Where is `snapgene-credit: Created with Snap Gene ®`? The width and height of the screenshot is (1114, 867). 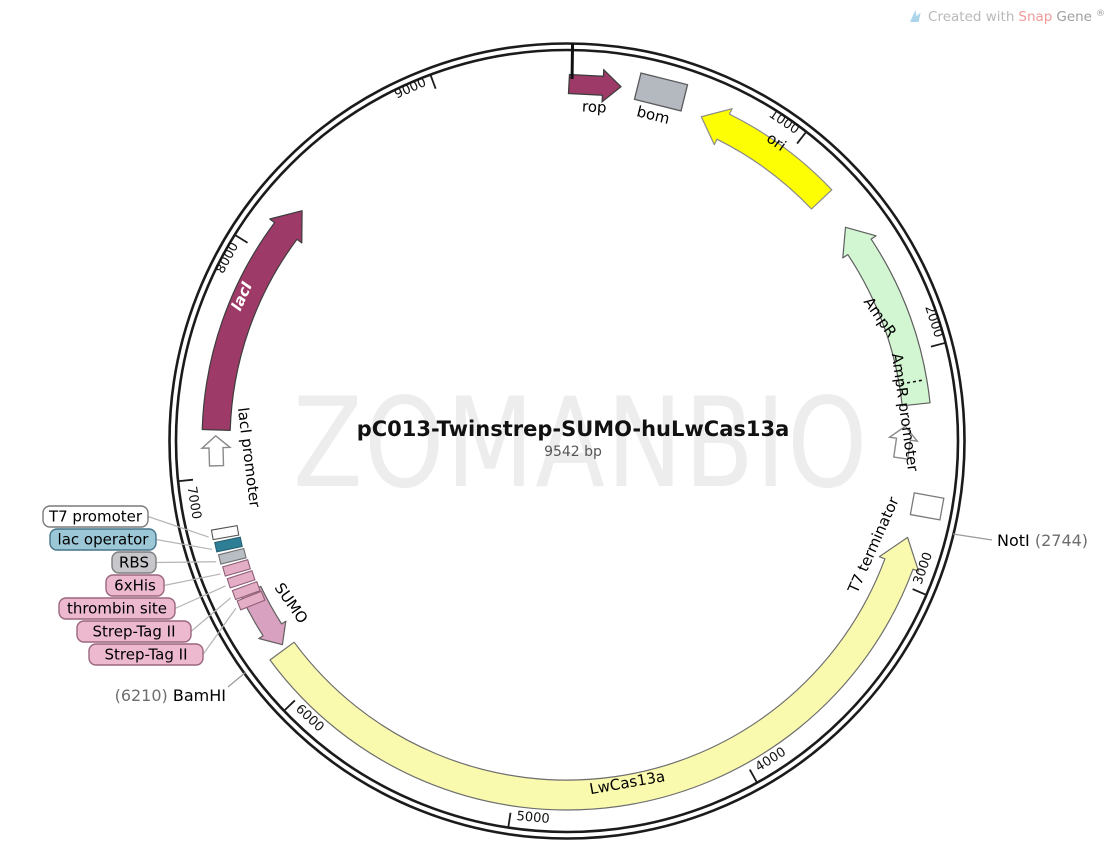 snapgene-credit: Created with Snap Gene ® is located at coordinates (1006, 17).